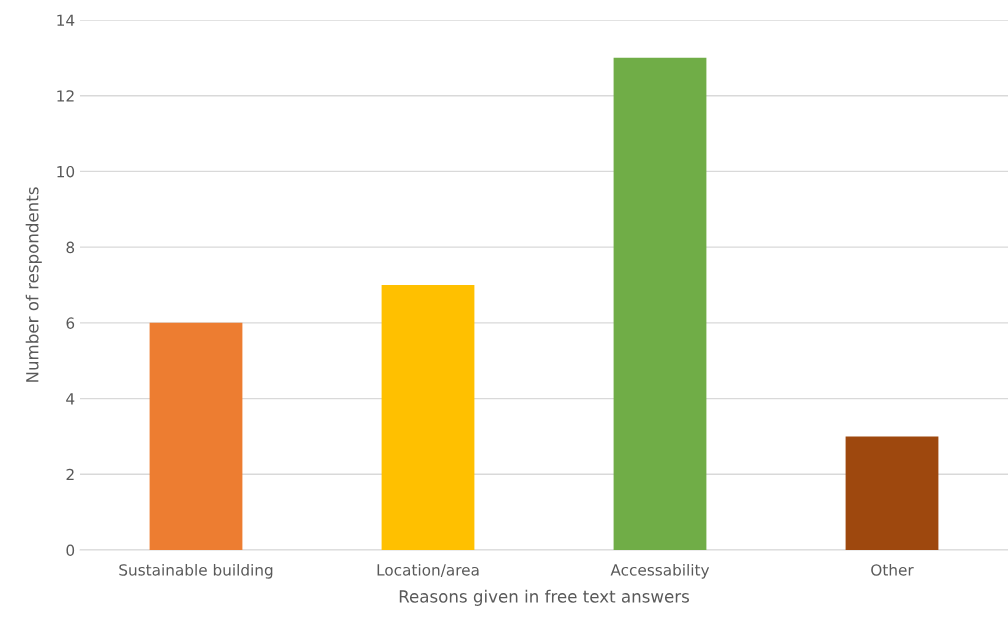 The image size is (1008, 626). I want to click on y-tick-label: 8, so click(70, 247).